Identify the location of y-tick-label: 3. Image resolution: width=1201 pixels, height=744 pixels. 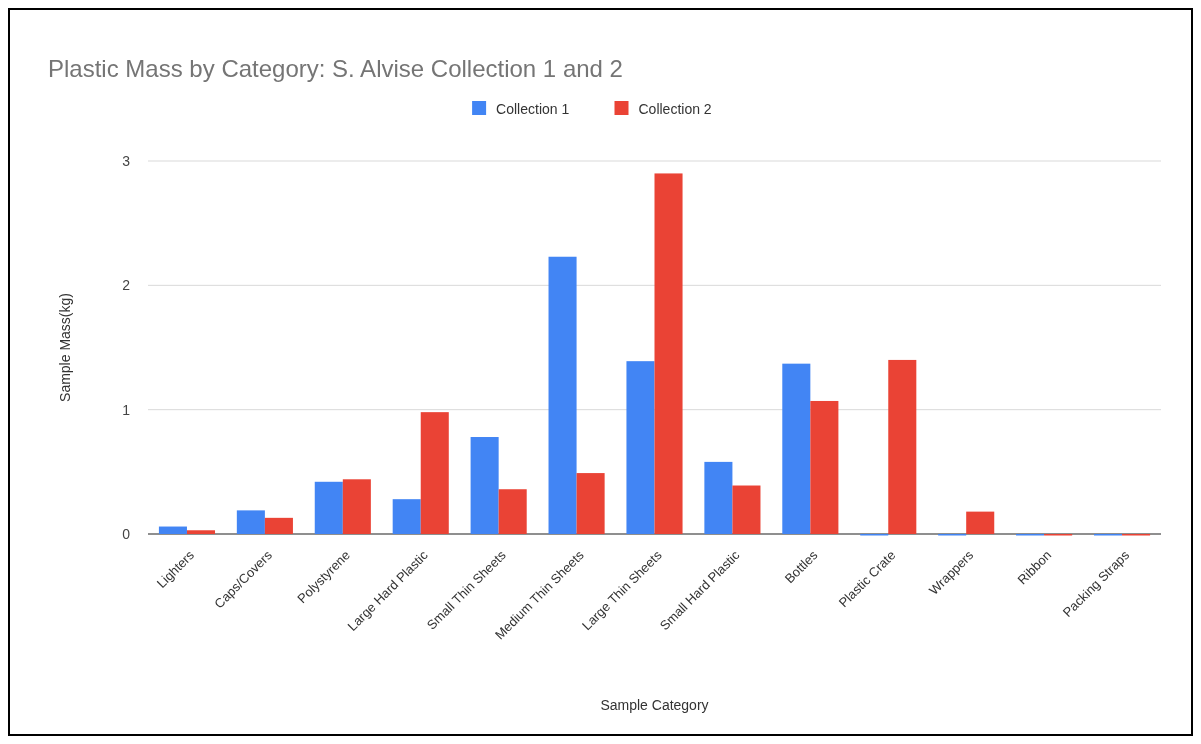
(126, 160).